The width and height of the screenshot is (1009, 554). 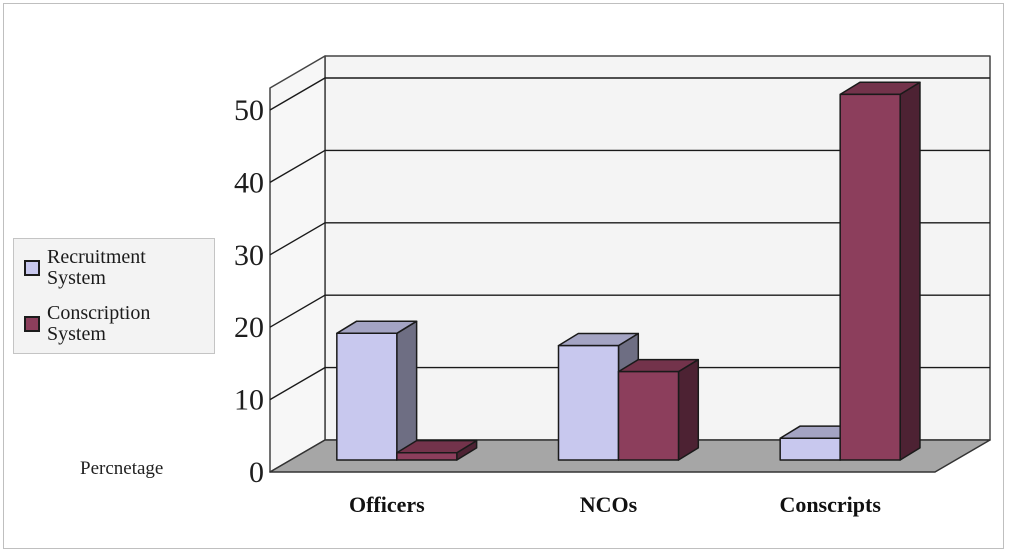 What do you see at coordinates (870, 277) in the screenshot?
I see `bar-conscription-conscripts` at bounding box center [870, 277].